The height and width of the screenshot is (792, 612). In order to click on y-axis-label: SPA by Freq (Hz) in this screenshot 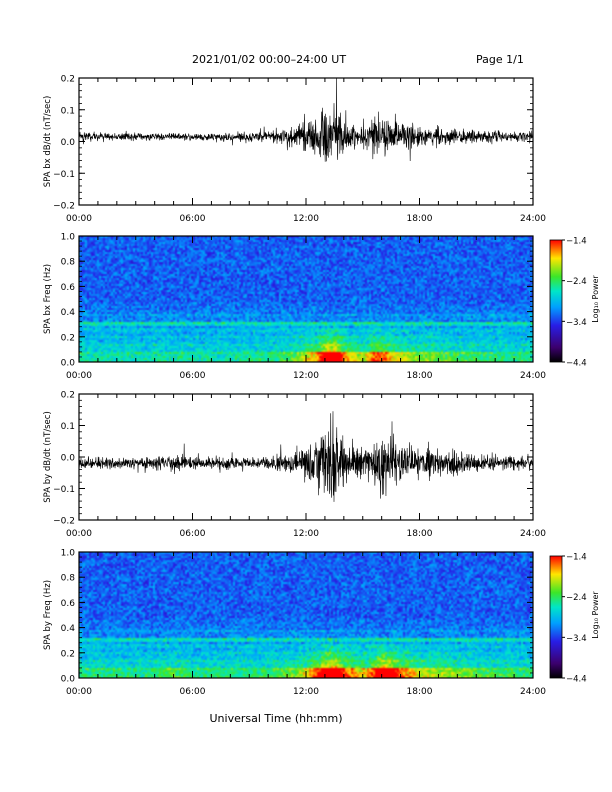, I will do `click(48, 615)`.